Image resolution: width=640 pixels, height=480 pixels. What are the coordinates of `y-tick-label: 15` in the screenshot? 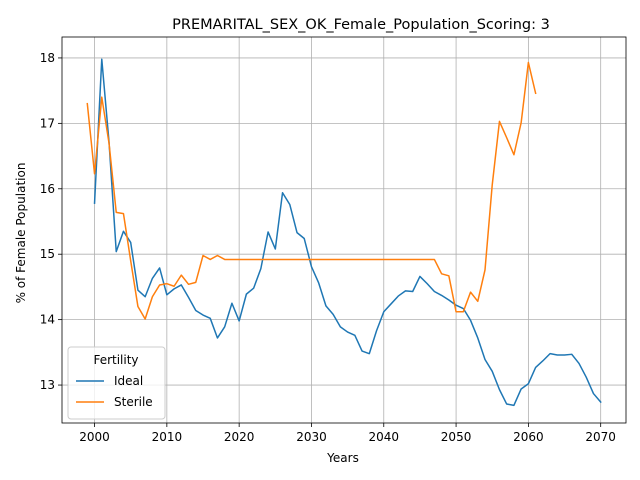 It's located at (47, 254).